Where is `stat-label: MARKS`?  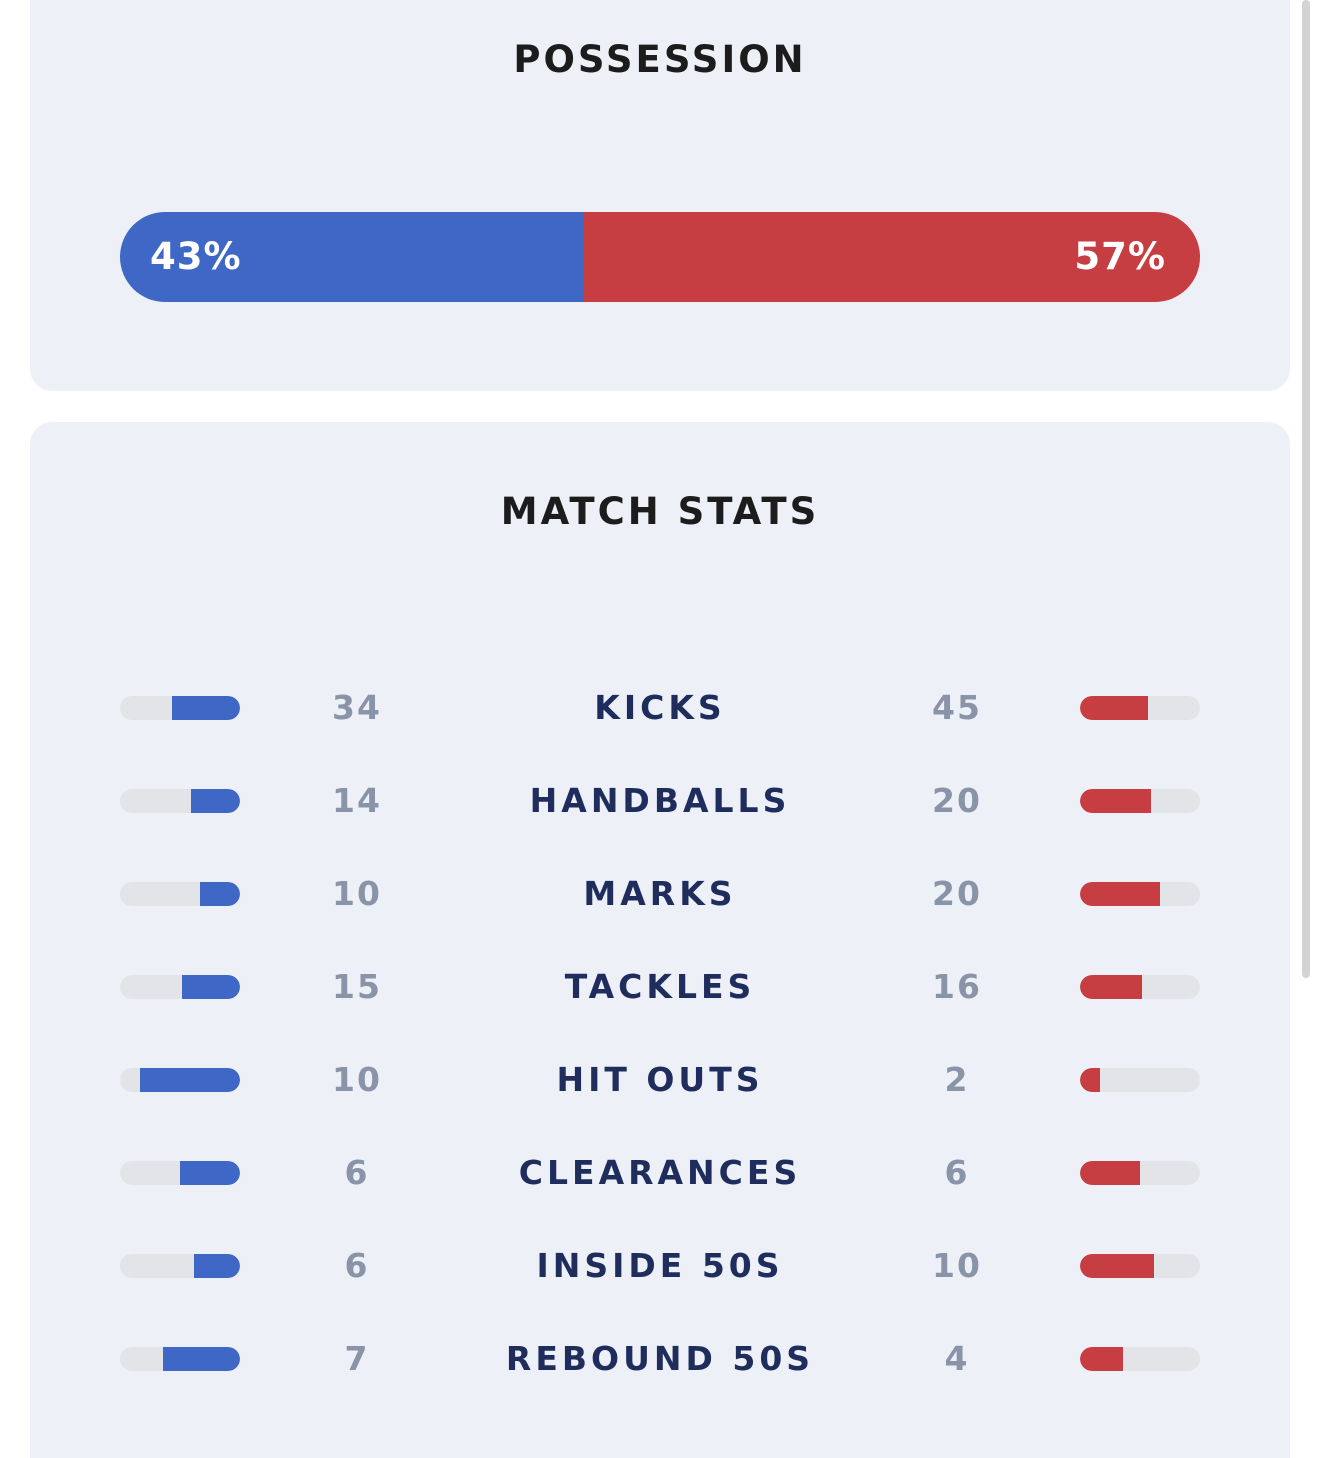
stat-label: MARKS is located at coordinates (660, 893).